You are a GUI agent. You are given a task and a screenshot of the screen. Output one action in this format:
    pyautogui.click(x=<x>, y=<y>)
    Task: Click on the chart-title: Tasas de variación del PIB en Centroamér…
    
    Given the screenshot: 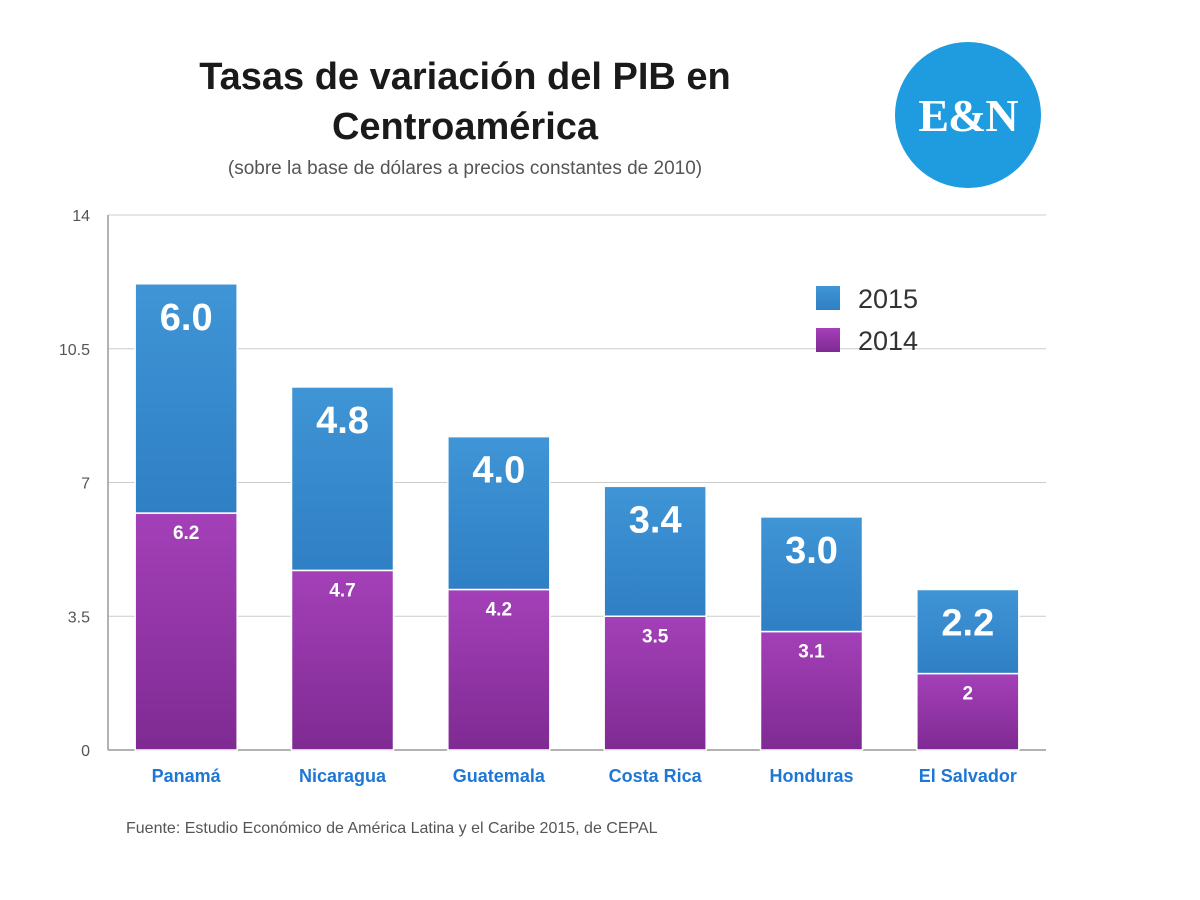 What is the action you would take?
    pyautogui.click(x=465, y=102)
    